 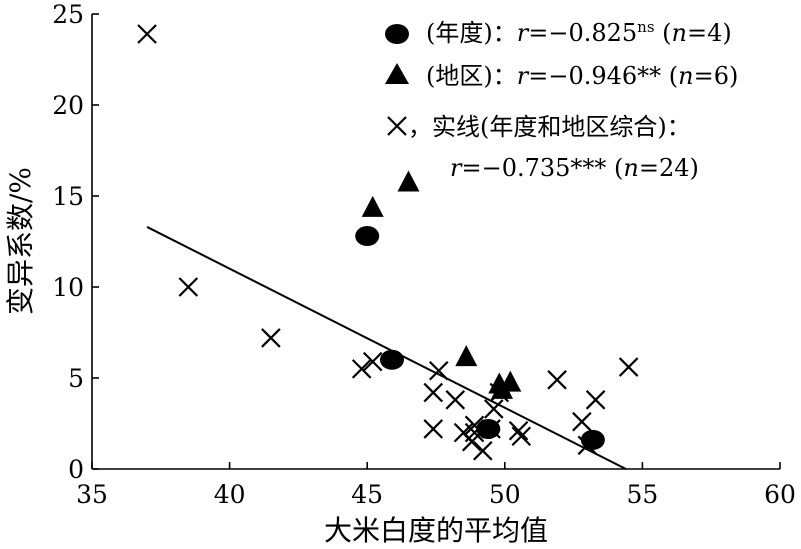 I want to click on legend-entry-2-value: =−0.946** (, so click(x=603, y=76).